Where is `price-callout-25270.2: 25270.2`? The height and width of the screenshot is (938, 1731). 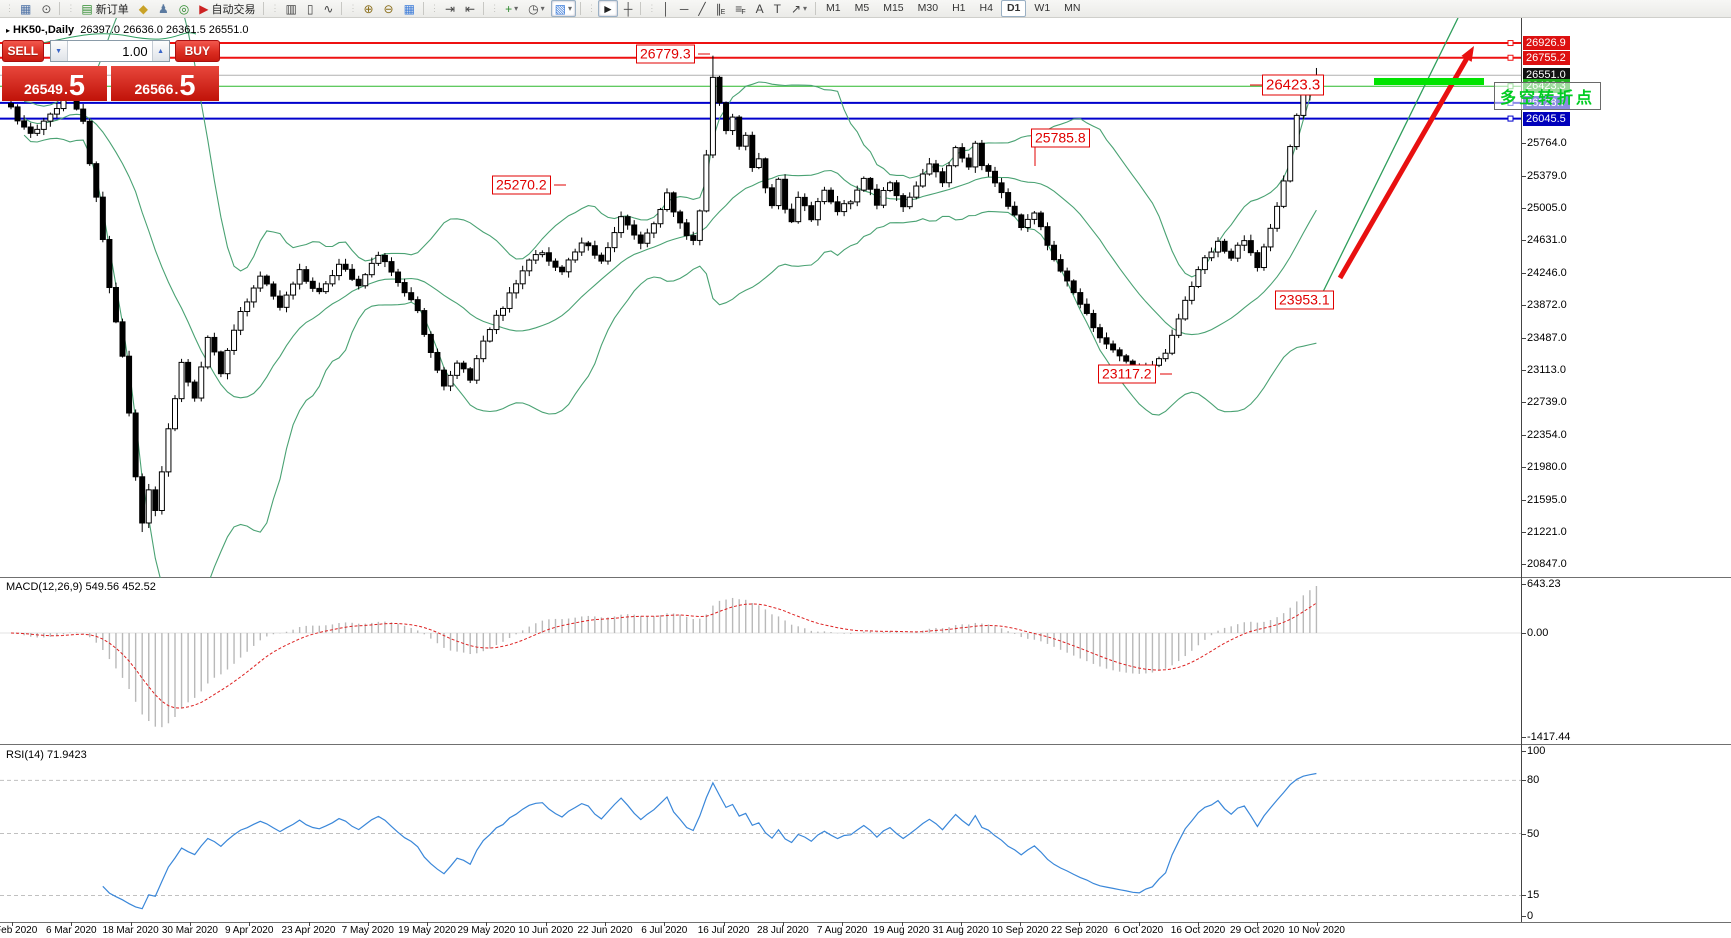
price-callout-25270.2: 25270.2 is located at coordinates (521, 185).